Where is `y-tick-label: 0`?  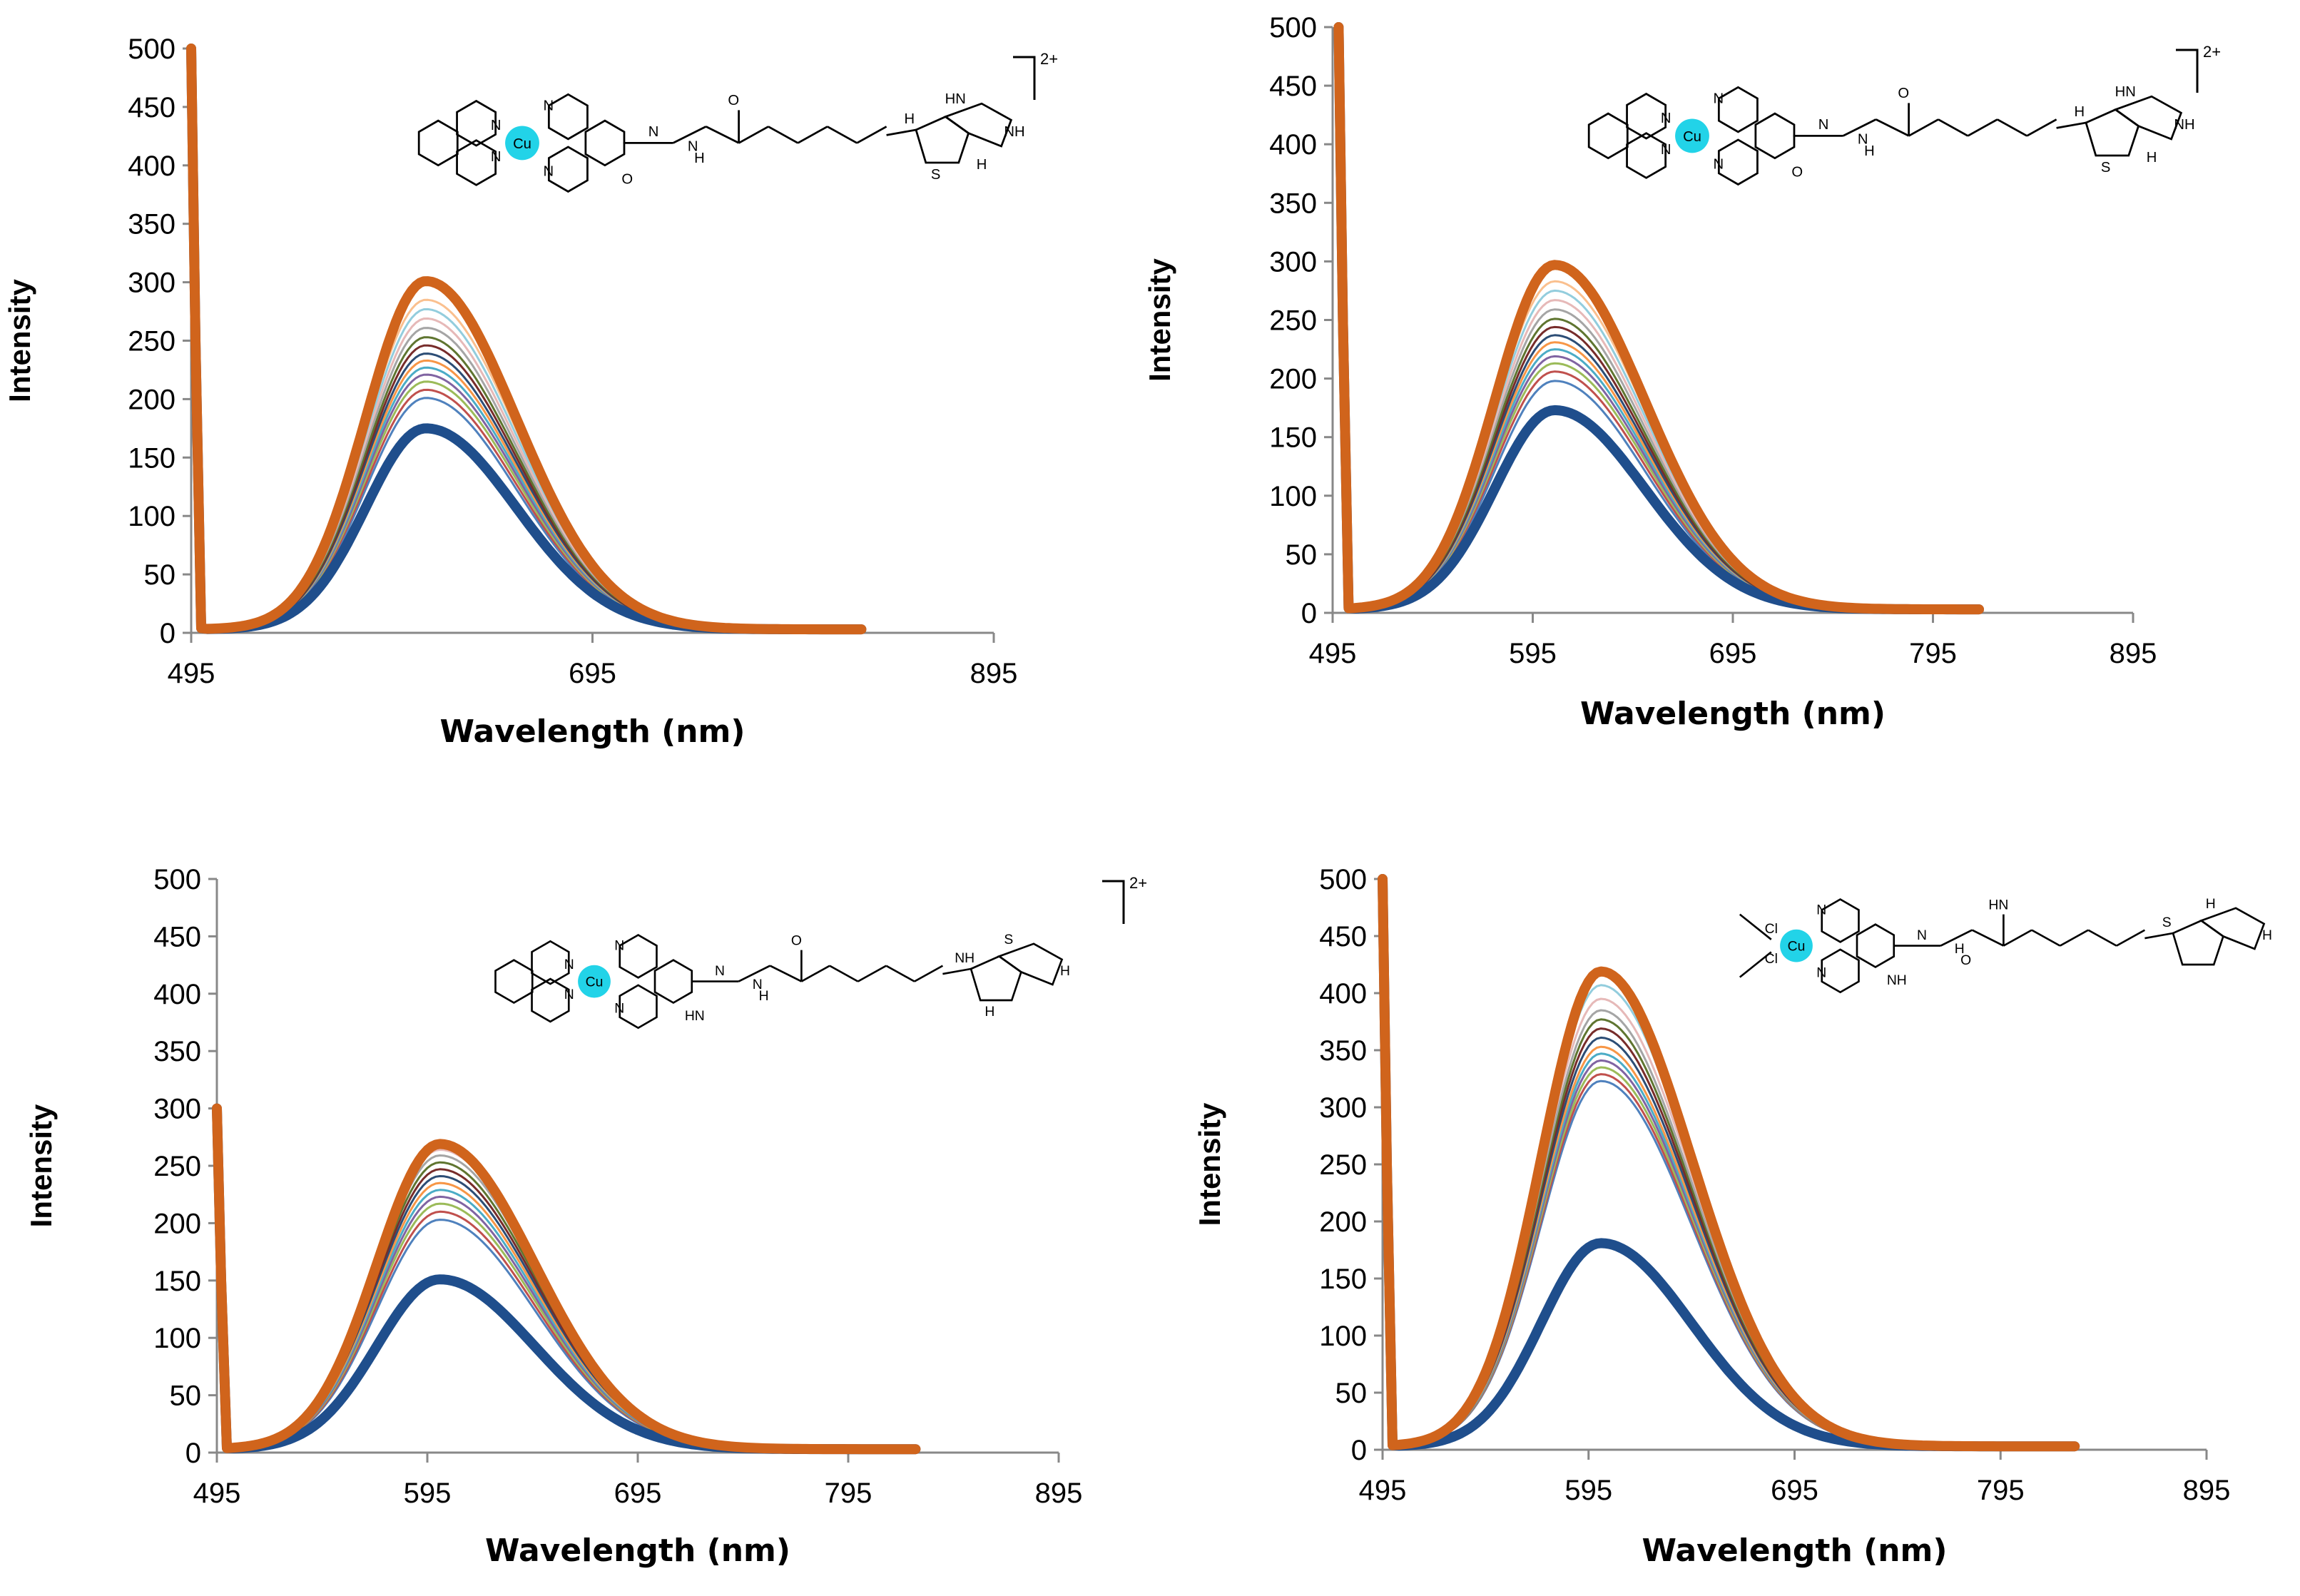
y-tick-label: 0 is located at coordinates (167, 633).